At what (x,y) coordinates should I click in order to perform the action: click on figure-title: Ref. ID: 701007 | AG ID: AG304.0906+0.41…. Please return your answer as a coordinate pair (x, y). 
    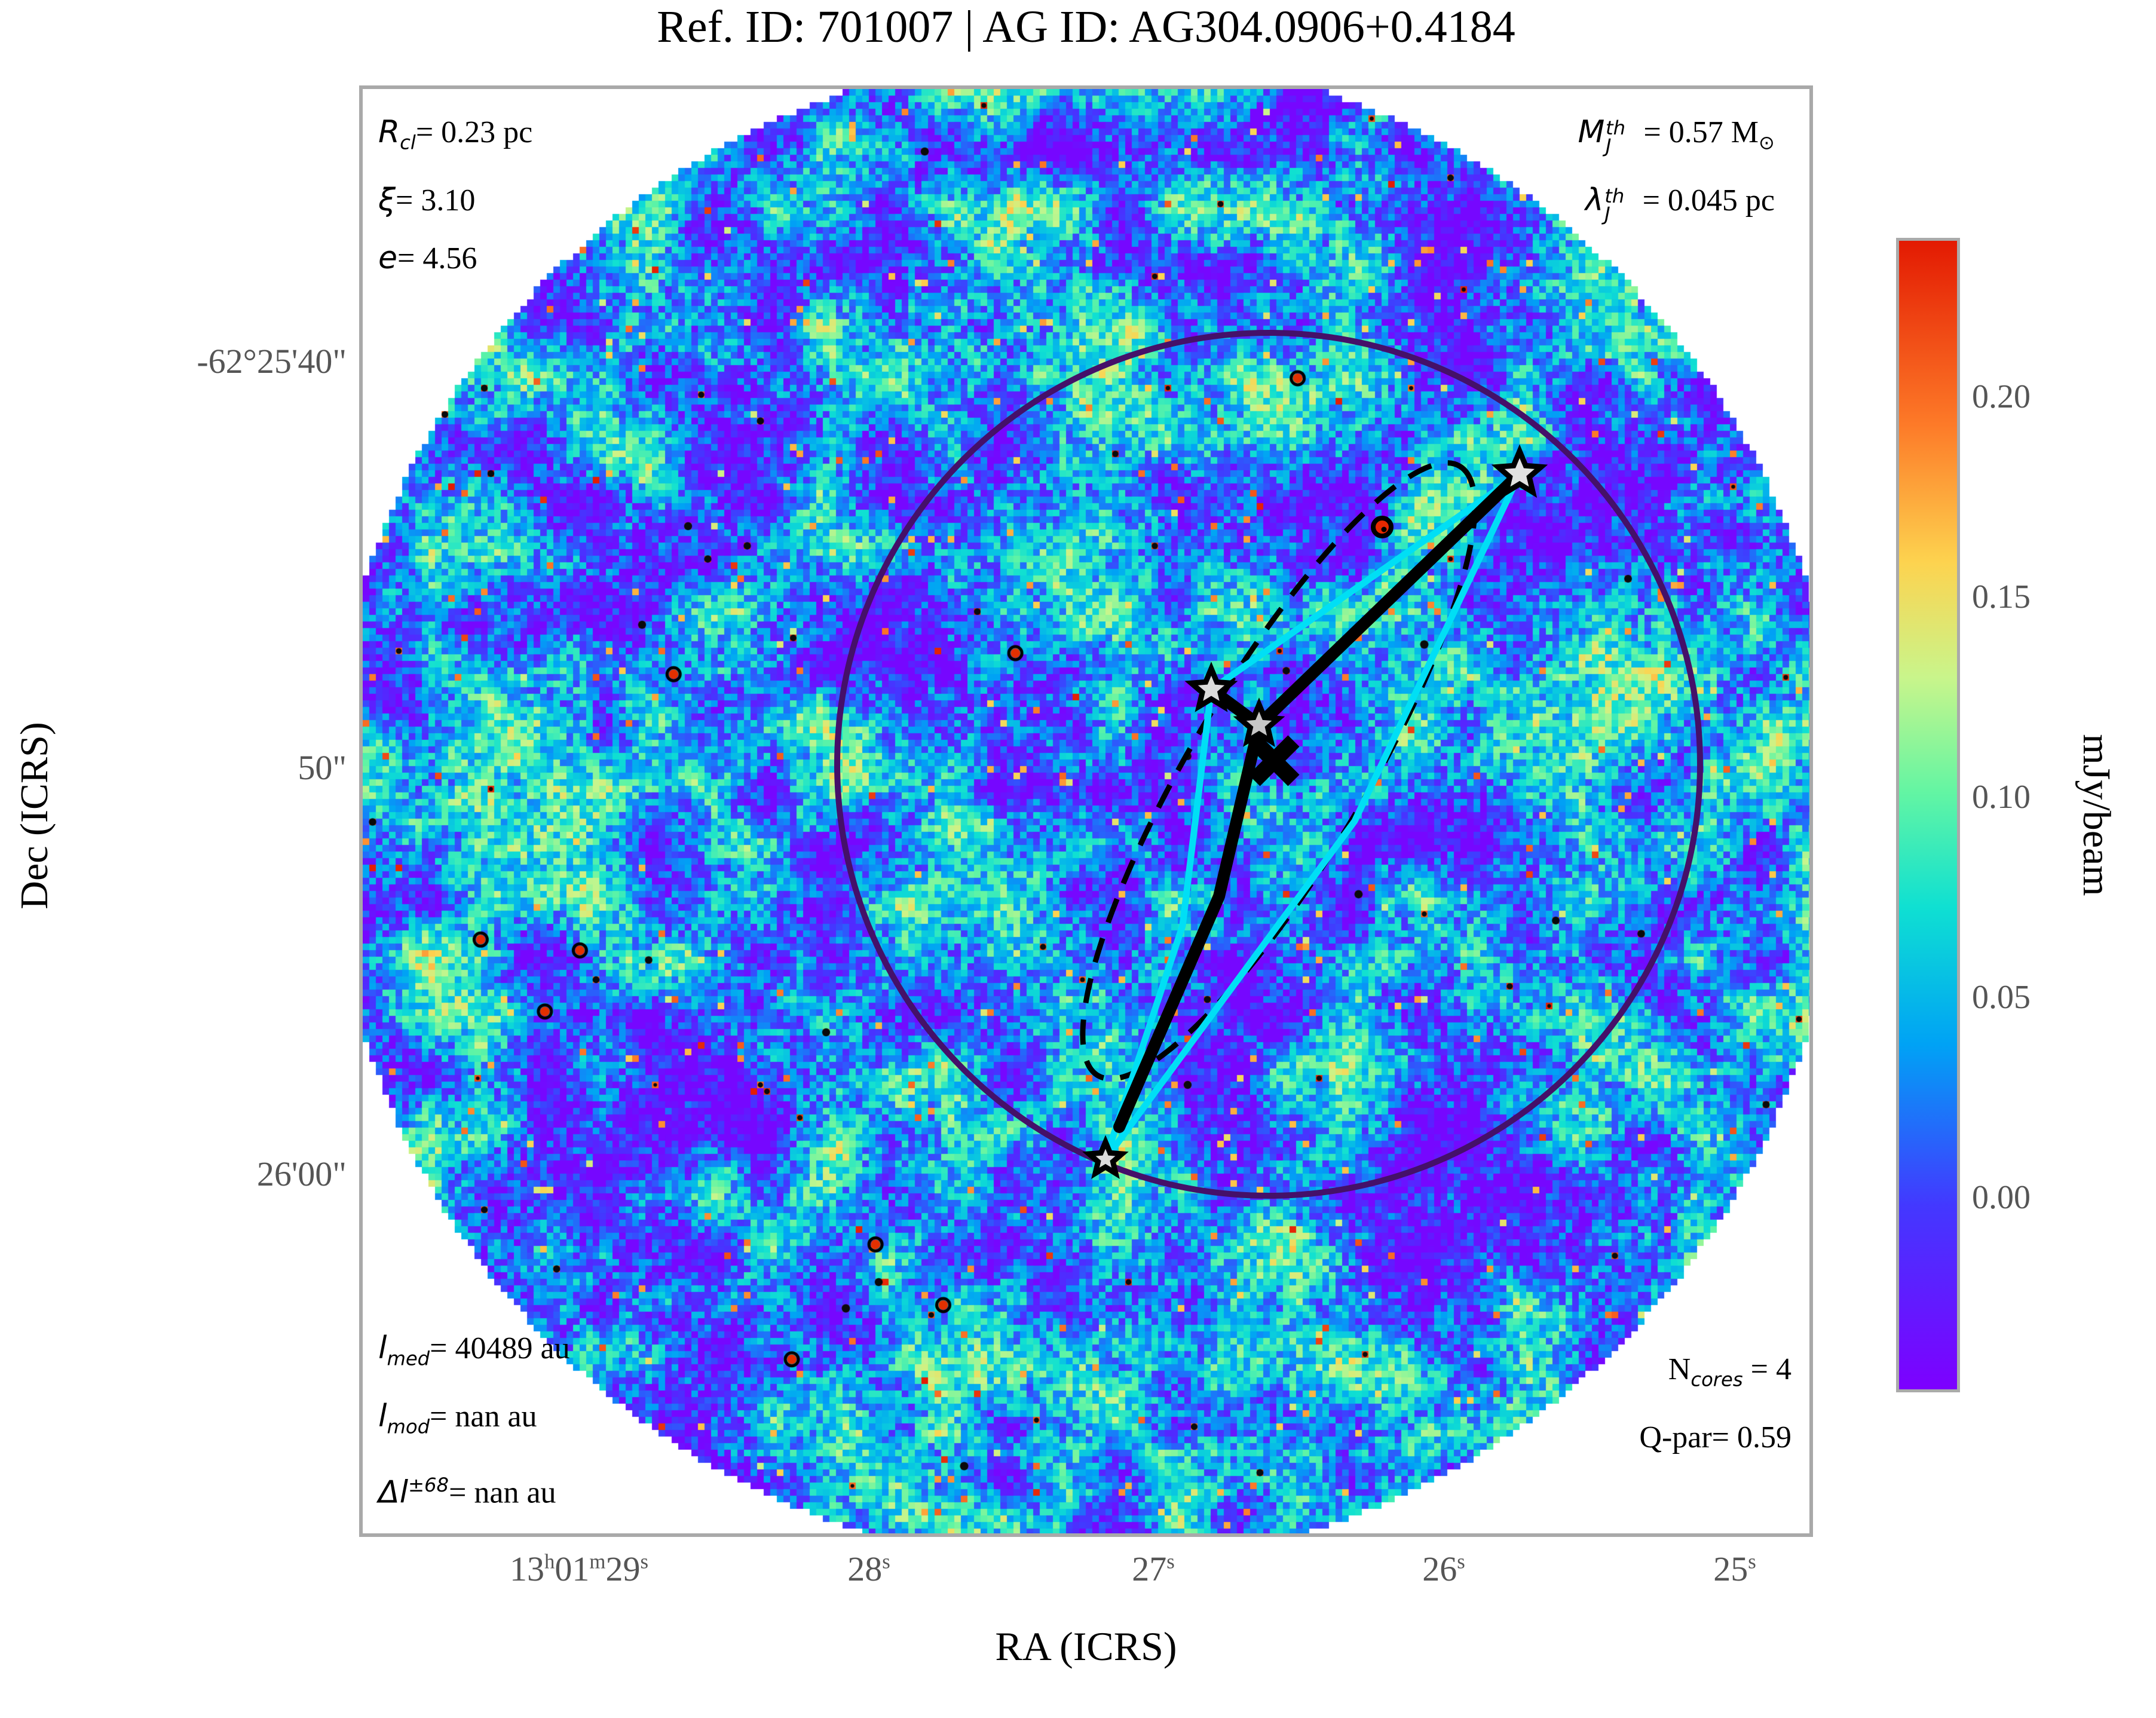
    Looking at the image, I should click on (1086, 27).